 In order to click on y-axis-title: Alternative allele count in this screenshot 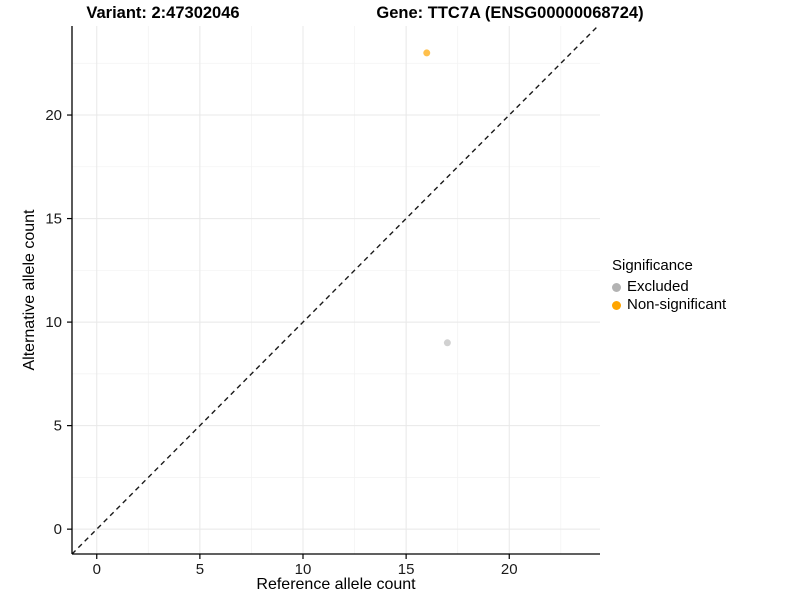, I will do `click(29, 290)`.